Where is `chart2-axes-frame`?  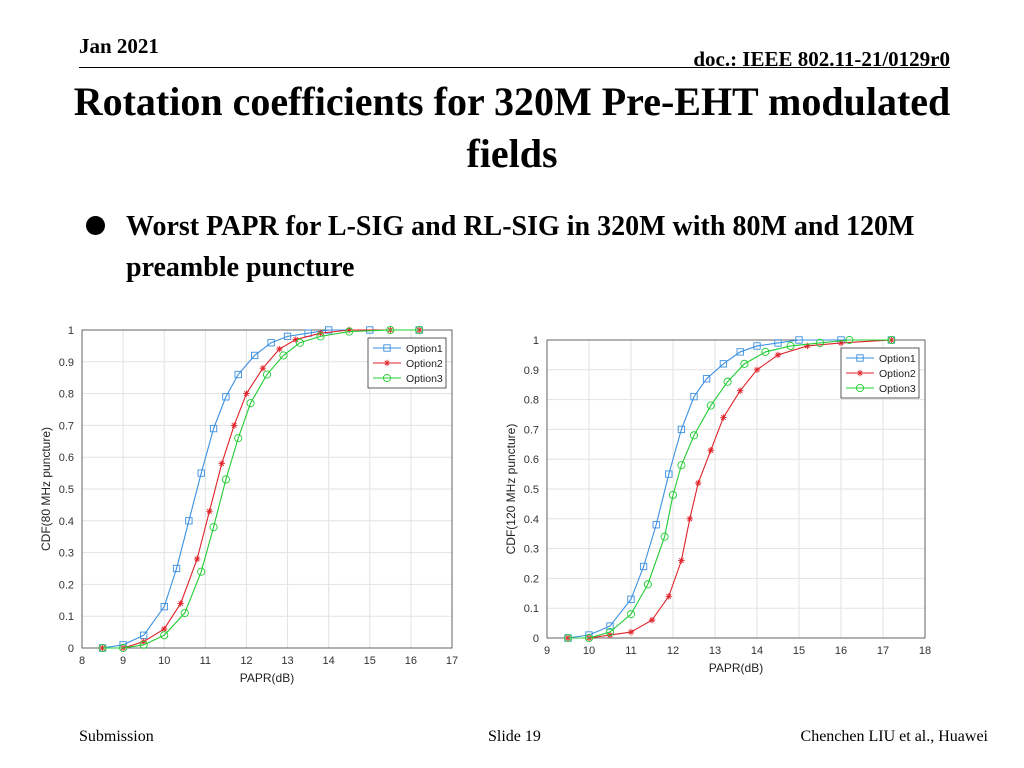 chart2-axes-frame is located at coordinates (736, 489).